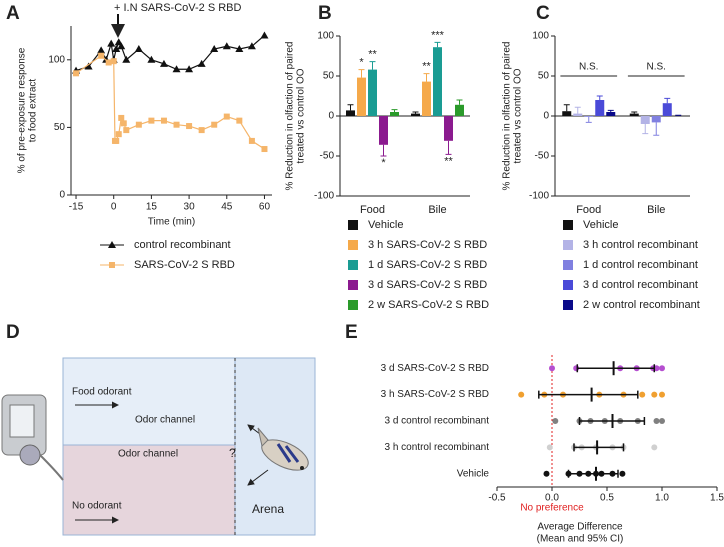  I want to click on x-tick-label: -0.5, so click(497, 498).